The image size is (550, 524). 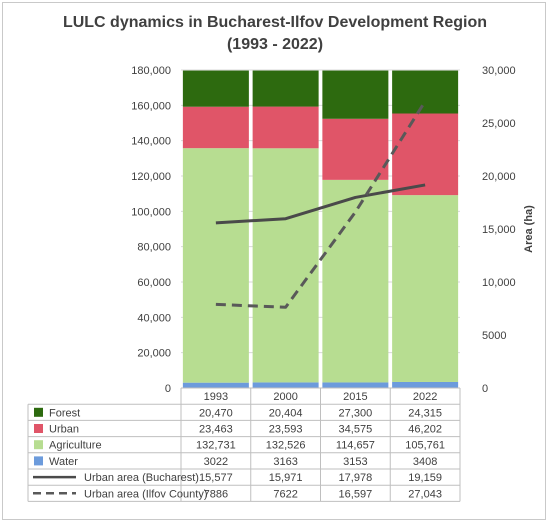 What do you see at coordinates (425, 494) in the screenshot?
I see `table-cell: 27,043` at bounding box center [425, 494].